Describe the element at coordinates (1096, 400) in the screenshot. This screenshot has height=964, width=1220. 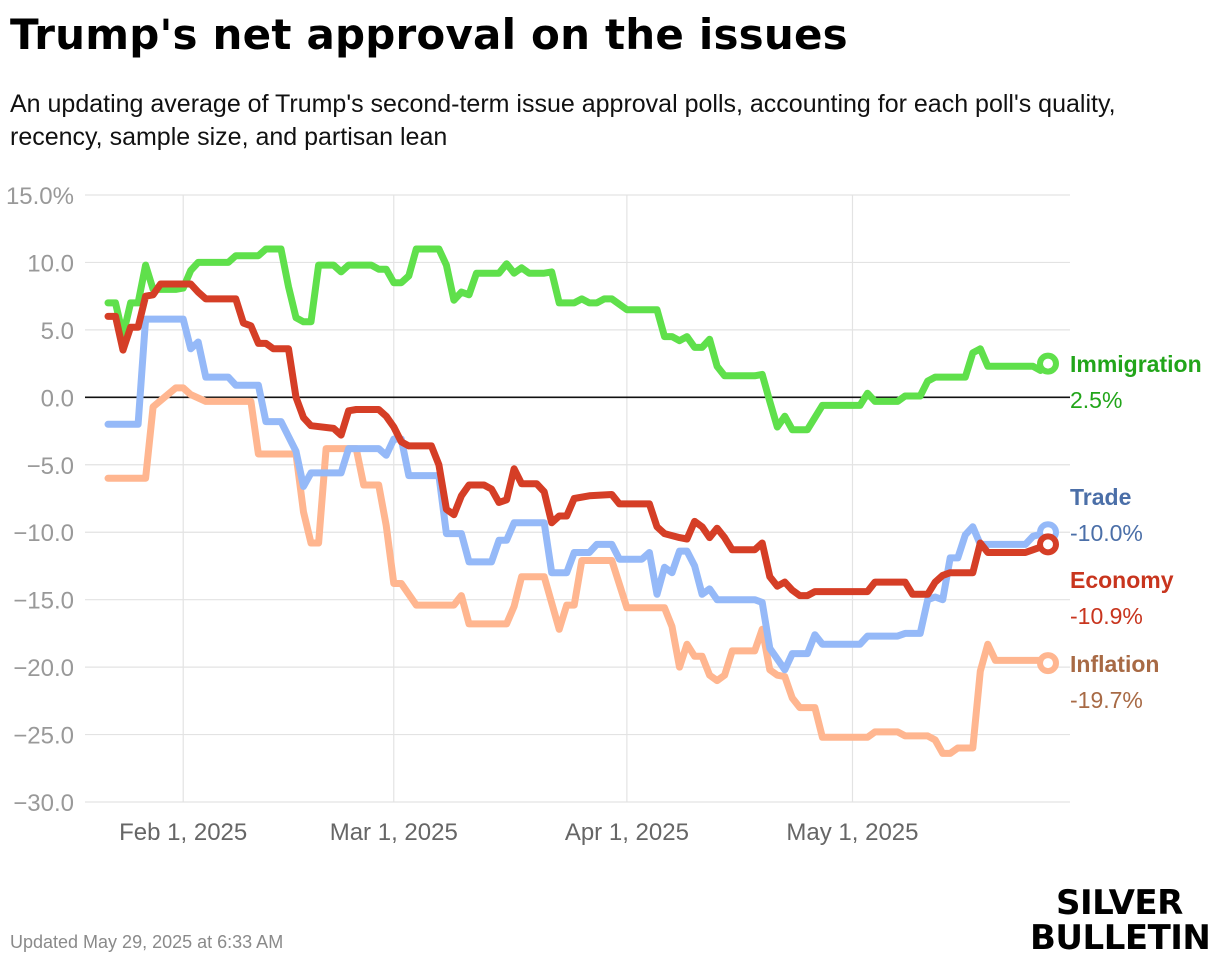
I see `series-value-label-immigration: 2.5%` at that location.